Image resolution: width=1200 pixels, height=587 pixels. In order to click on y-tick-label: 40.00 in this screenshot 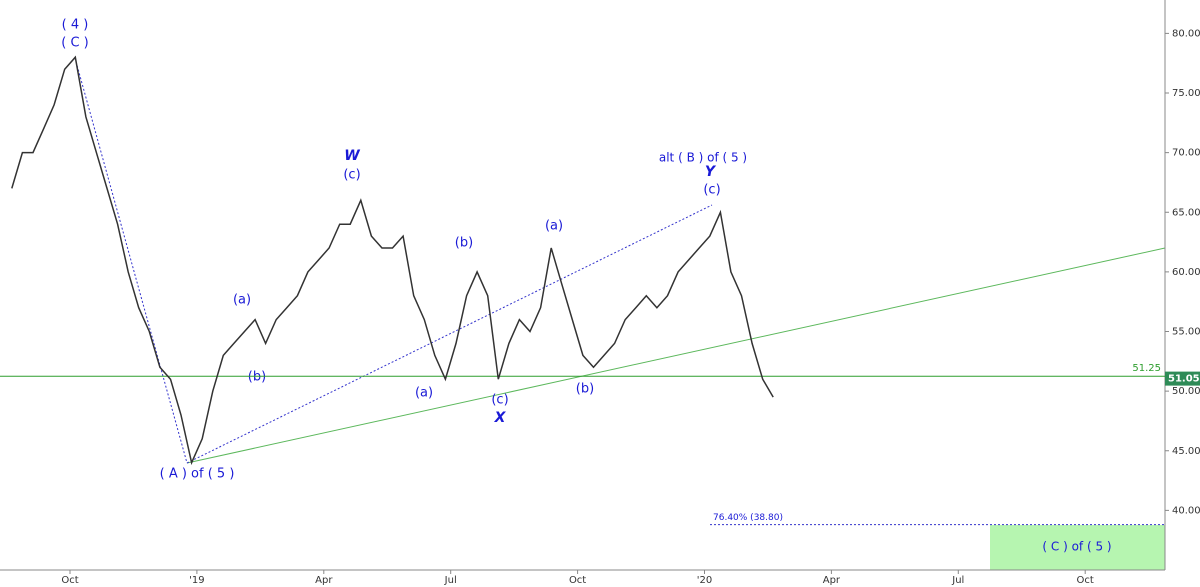, I will do `click(1186, 510)`.